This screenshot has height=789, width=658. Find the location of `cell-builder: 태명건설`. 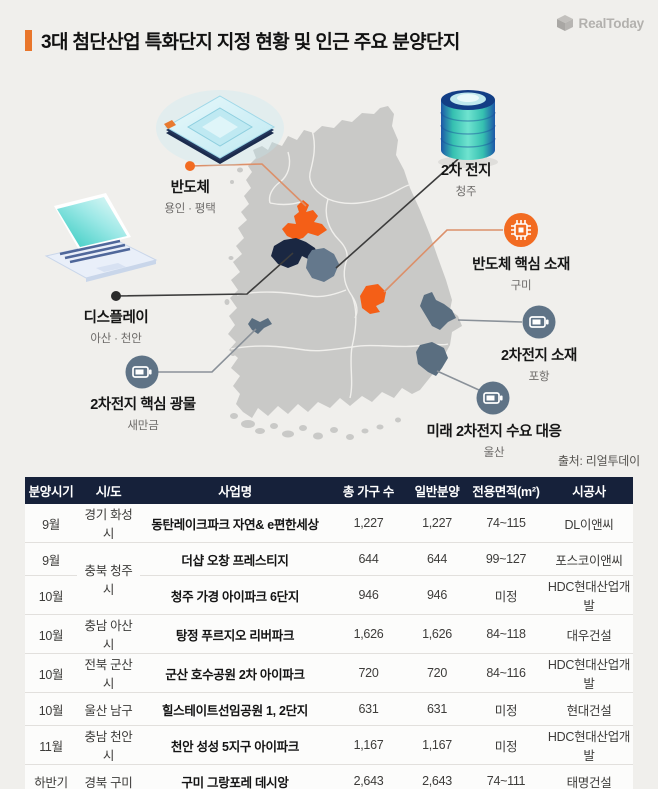

cell-builder: 태명건설 is located at coordinates (589, 776).